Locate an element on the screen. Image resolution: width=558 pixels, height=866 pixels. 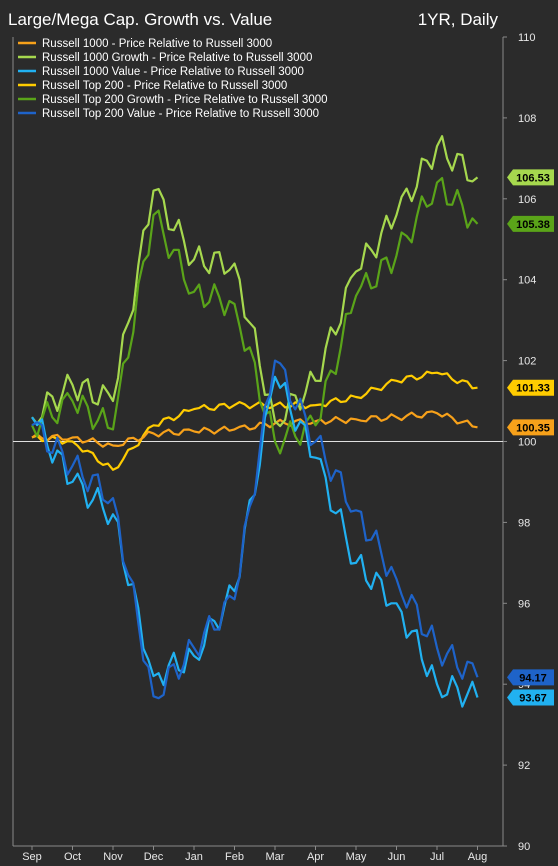
y-axis: 9092949698100102104106108110 is located at coordinates (519, 442).